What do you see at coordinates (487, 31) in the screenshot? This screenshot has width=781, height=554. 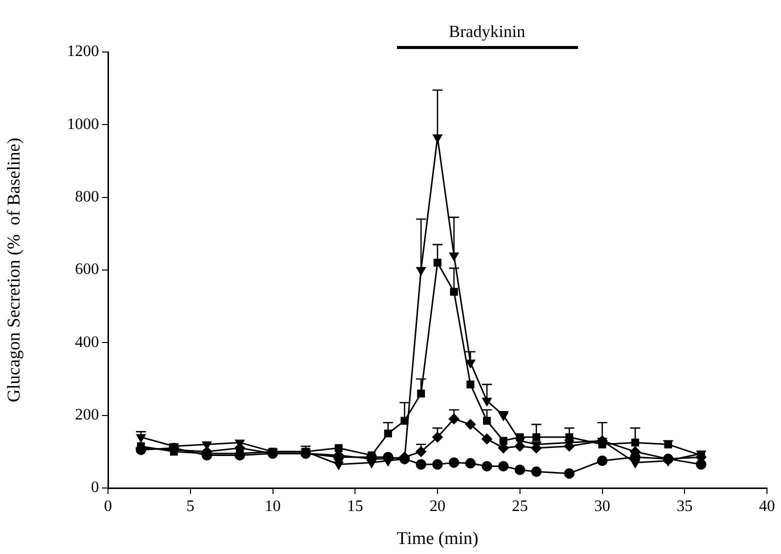 I see `text: Bradykinin` at bounding box center [487, 31].